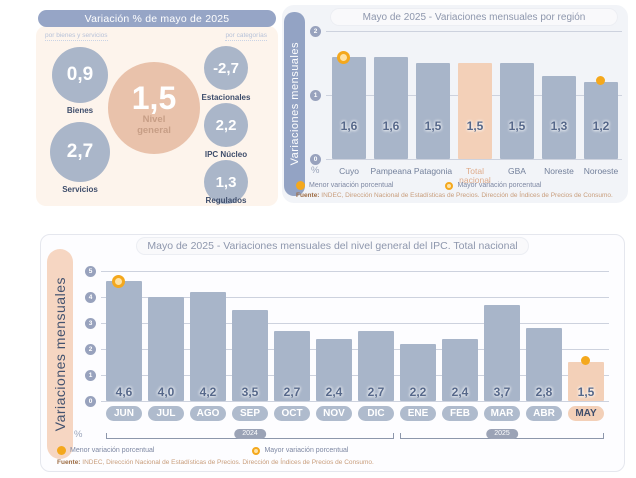 This screenshot has height=478, width=636. Describe the element at coordinates (80, 74) in the screenshot. I see `bienes-value: 0,9` at that location.